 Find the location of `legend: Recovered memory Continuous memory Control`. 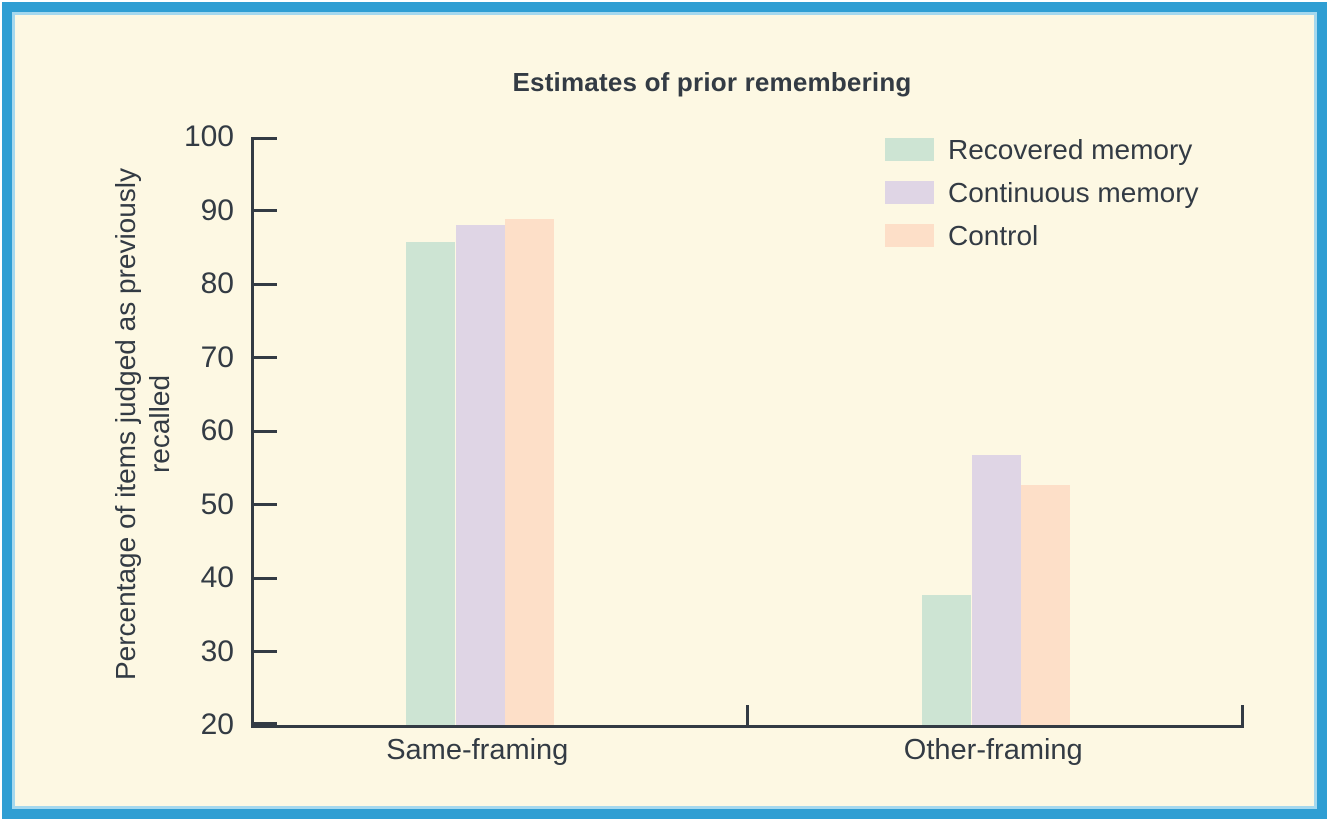

legend: Recovered memory Continuous memory Control is located at coordinates (1042, 200).